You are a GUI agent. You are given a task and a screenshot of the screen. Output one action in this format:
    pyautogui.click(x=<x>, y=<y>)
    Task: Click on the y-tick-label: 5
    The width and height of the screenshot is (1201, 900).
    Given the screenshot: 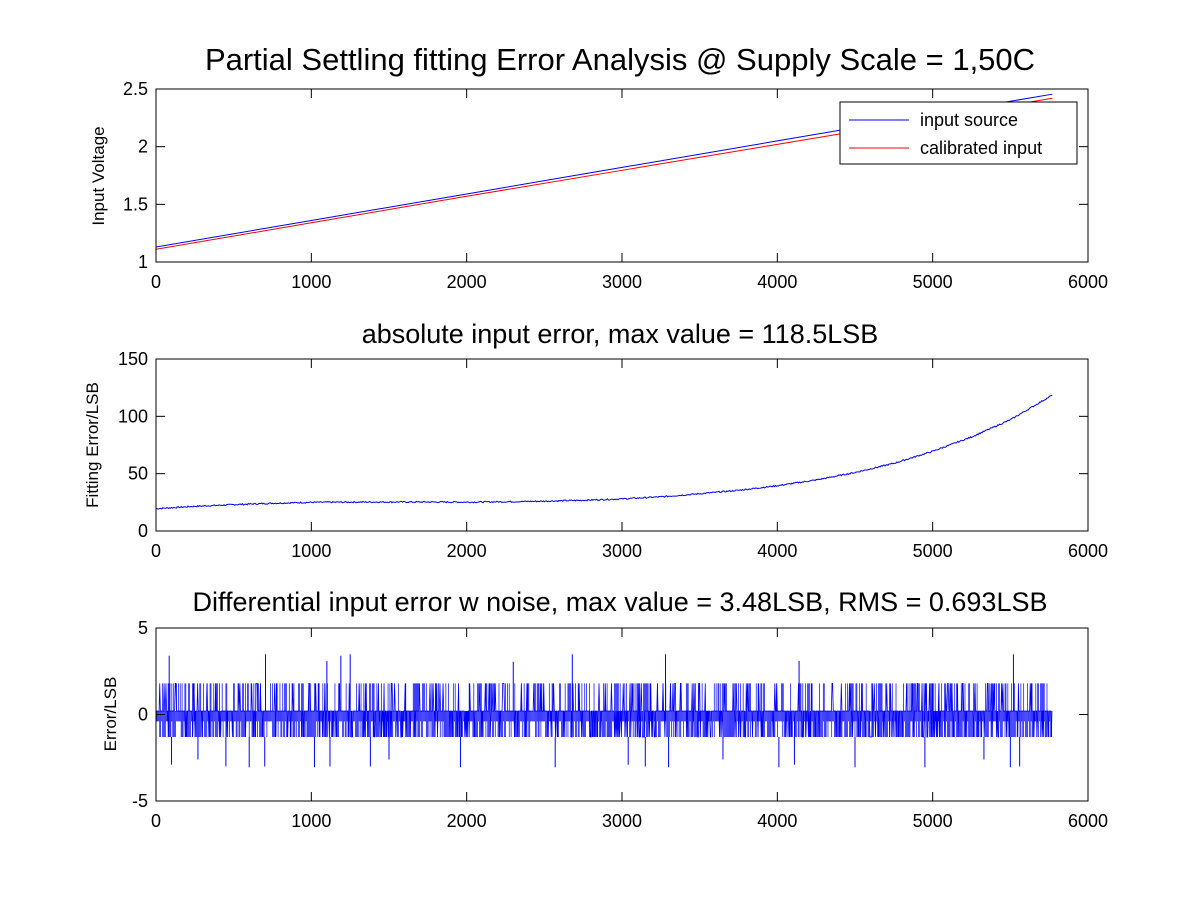 What is the action you would take?
    pyautogui.click(x=143, y=628)
    